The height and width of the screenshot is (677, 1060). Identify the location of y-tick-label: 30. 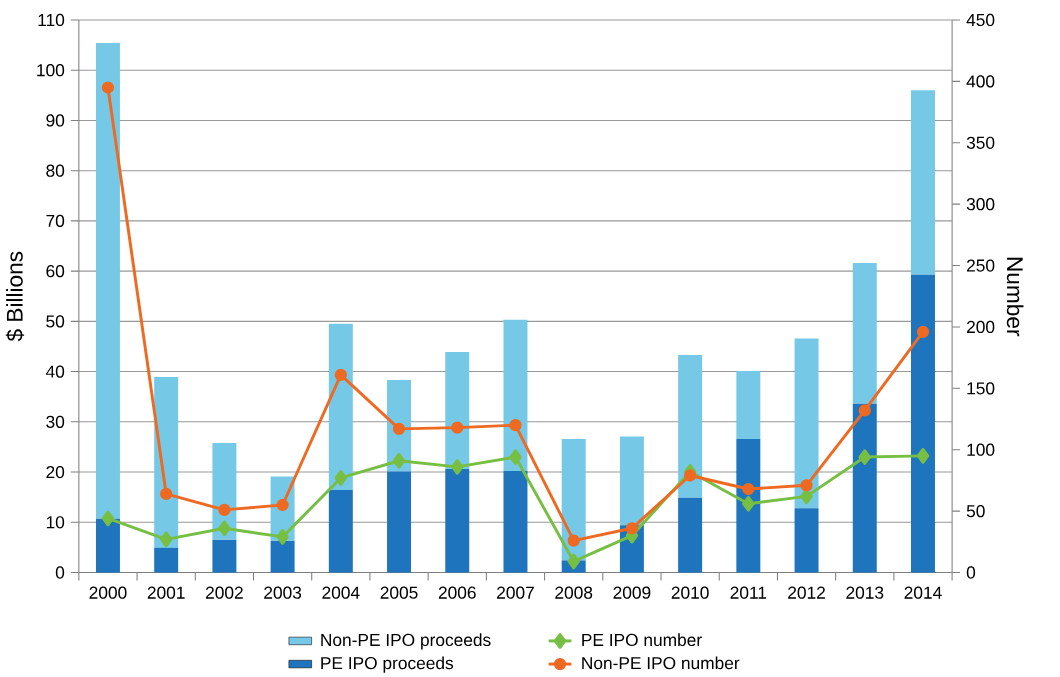
(55, 421).